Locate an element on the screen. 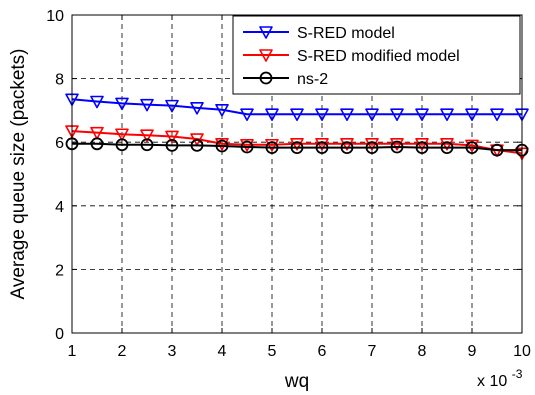  series-line-s-red-model is located at coordinates (296, 107).